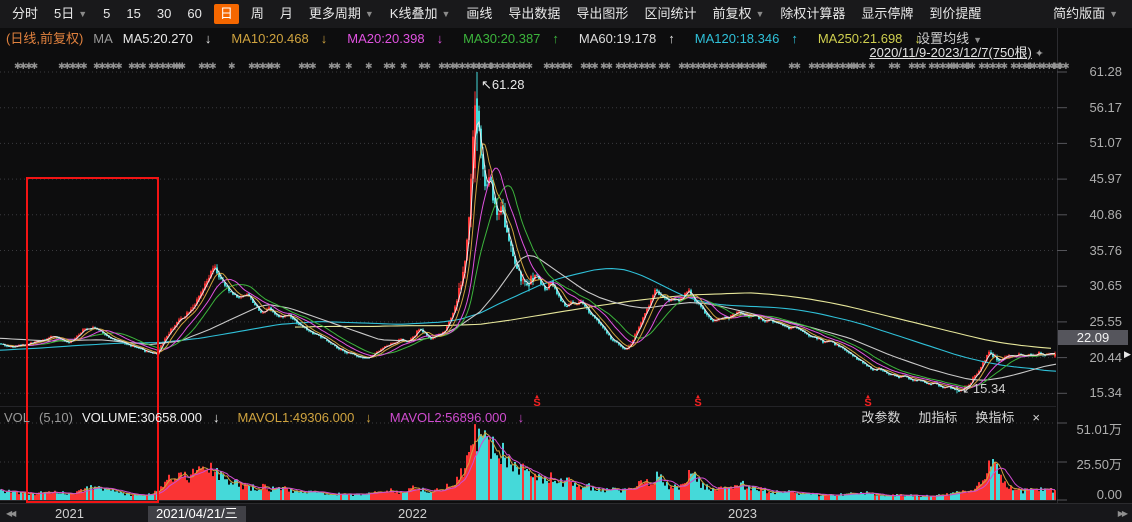  What do you see at coordinates (737, 38) in the screenshot?
I see `ma-value-label: MA120:18.346` at bounding box center [737, 38].